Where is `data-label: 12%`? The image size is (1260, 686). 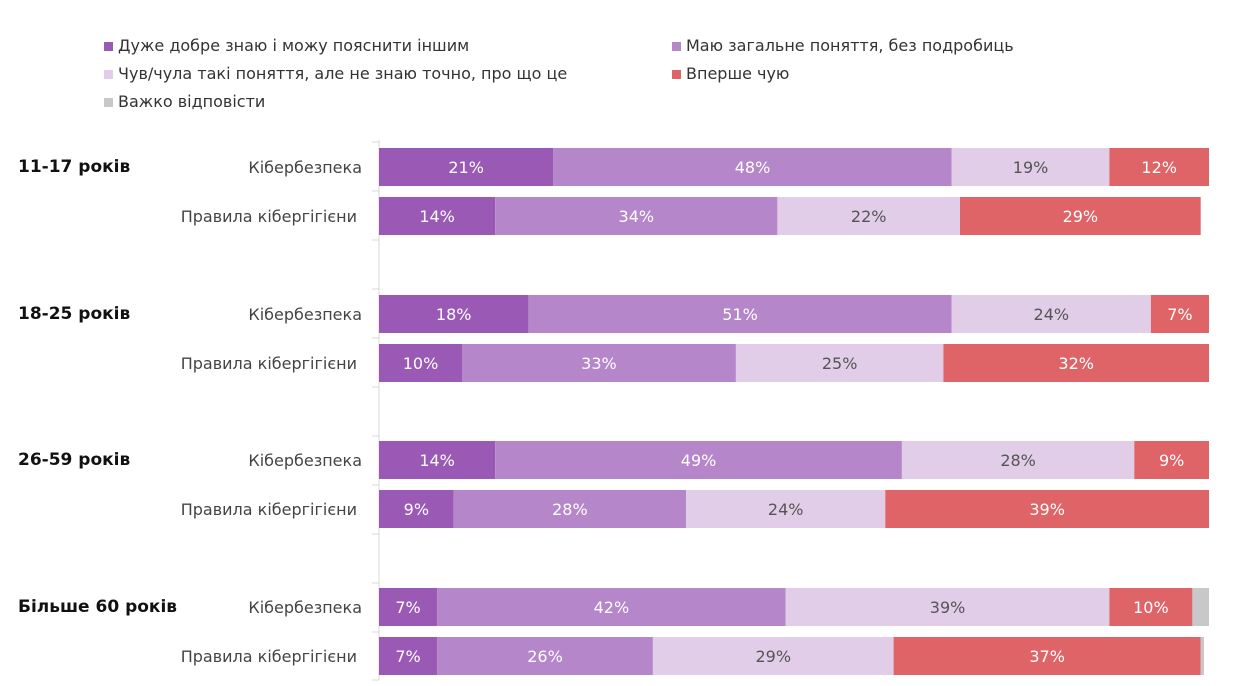
data-label: 12% is located at coordinates (1159, 167).